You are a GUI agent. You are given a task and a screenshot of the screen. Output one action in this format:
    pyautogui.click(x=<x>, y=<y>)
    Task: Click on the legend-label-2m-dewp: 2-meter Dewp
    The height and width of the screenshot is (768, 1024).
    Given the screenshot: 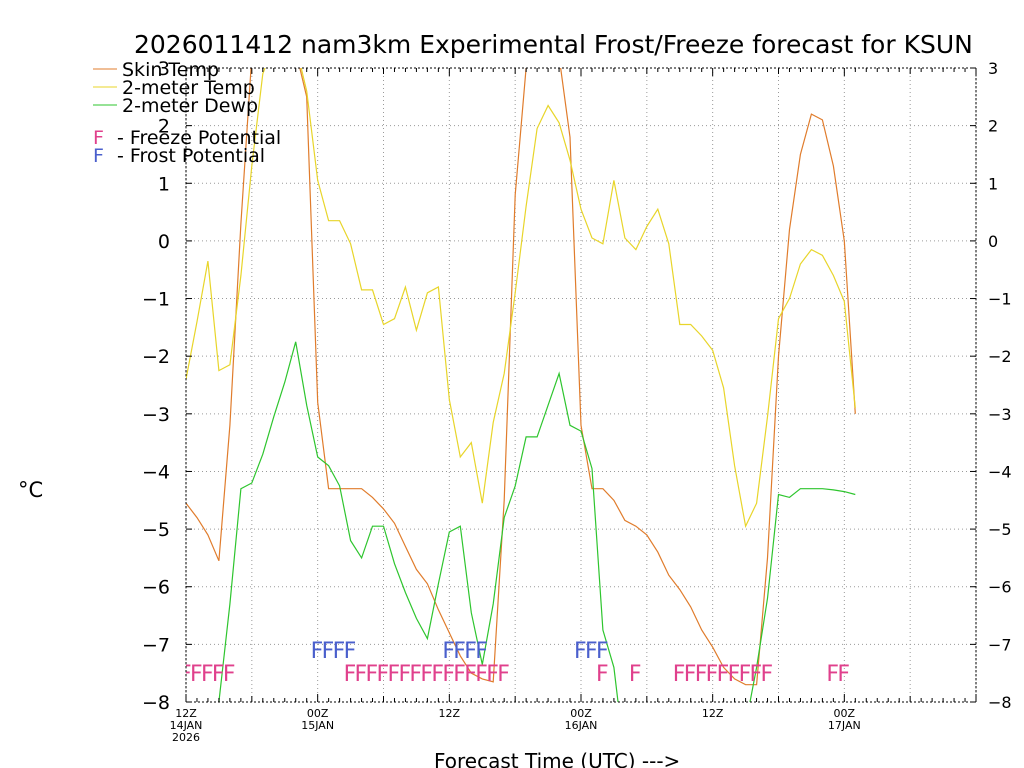 What is the action you would take?
    pyautogui.click(x=190, y=106)
    